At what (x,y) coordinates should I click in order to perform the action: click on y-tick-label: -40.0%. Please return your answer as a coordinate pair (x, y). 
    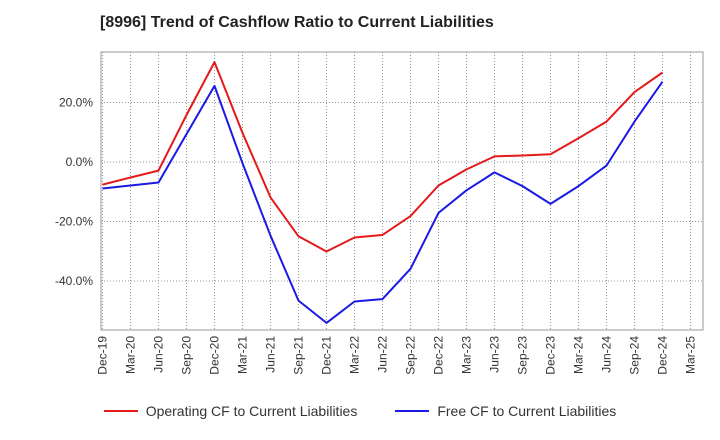
    Looking at the image, I should click on (74, 281).